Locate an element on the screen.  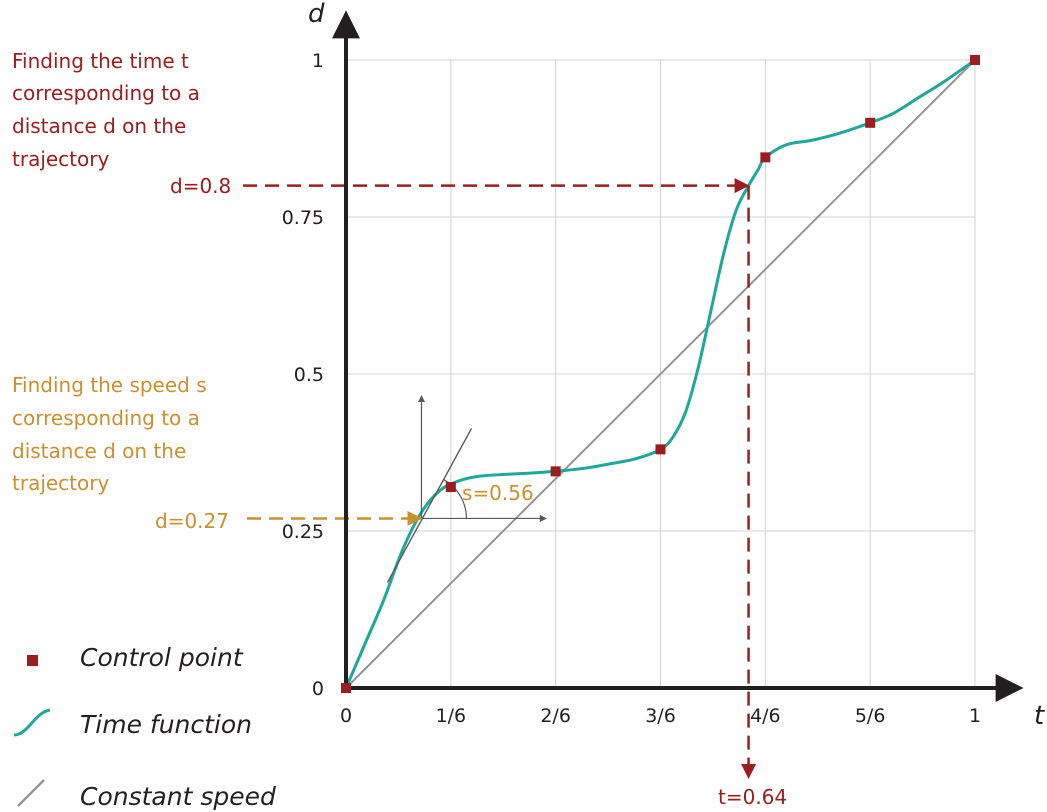
x-axis-name: t is located at coordinates (1039, 716).